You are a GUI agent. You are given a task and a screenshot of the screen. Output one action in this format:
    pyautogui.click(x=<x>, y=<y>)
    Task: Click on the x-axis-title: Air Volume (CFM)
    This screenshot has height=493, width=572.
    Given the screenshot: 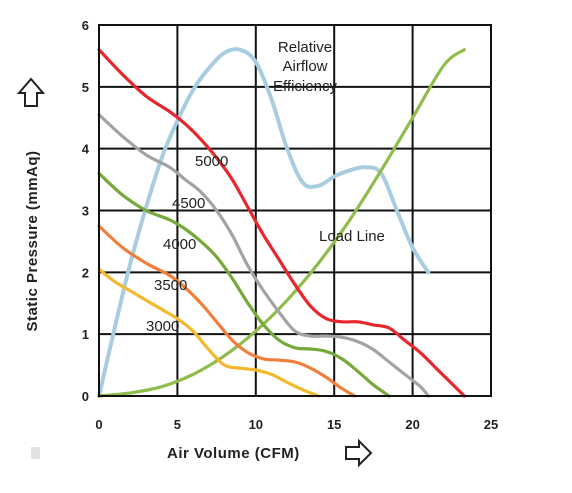 What is the action you would take?
    pyautogui.click(x=233, y=453)
    